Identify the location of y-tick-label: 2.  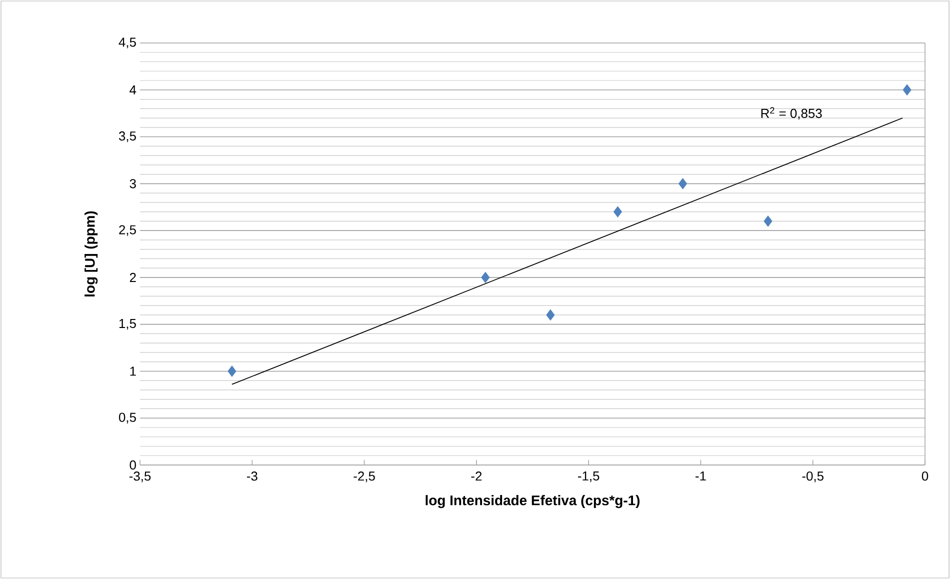
(133, 277).